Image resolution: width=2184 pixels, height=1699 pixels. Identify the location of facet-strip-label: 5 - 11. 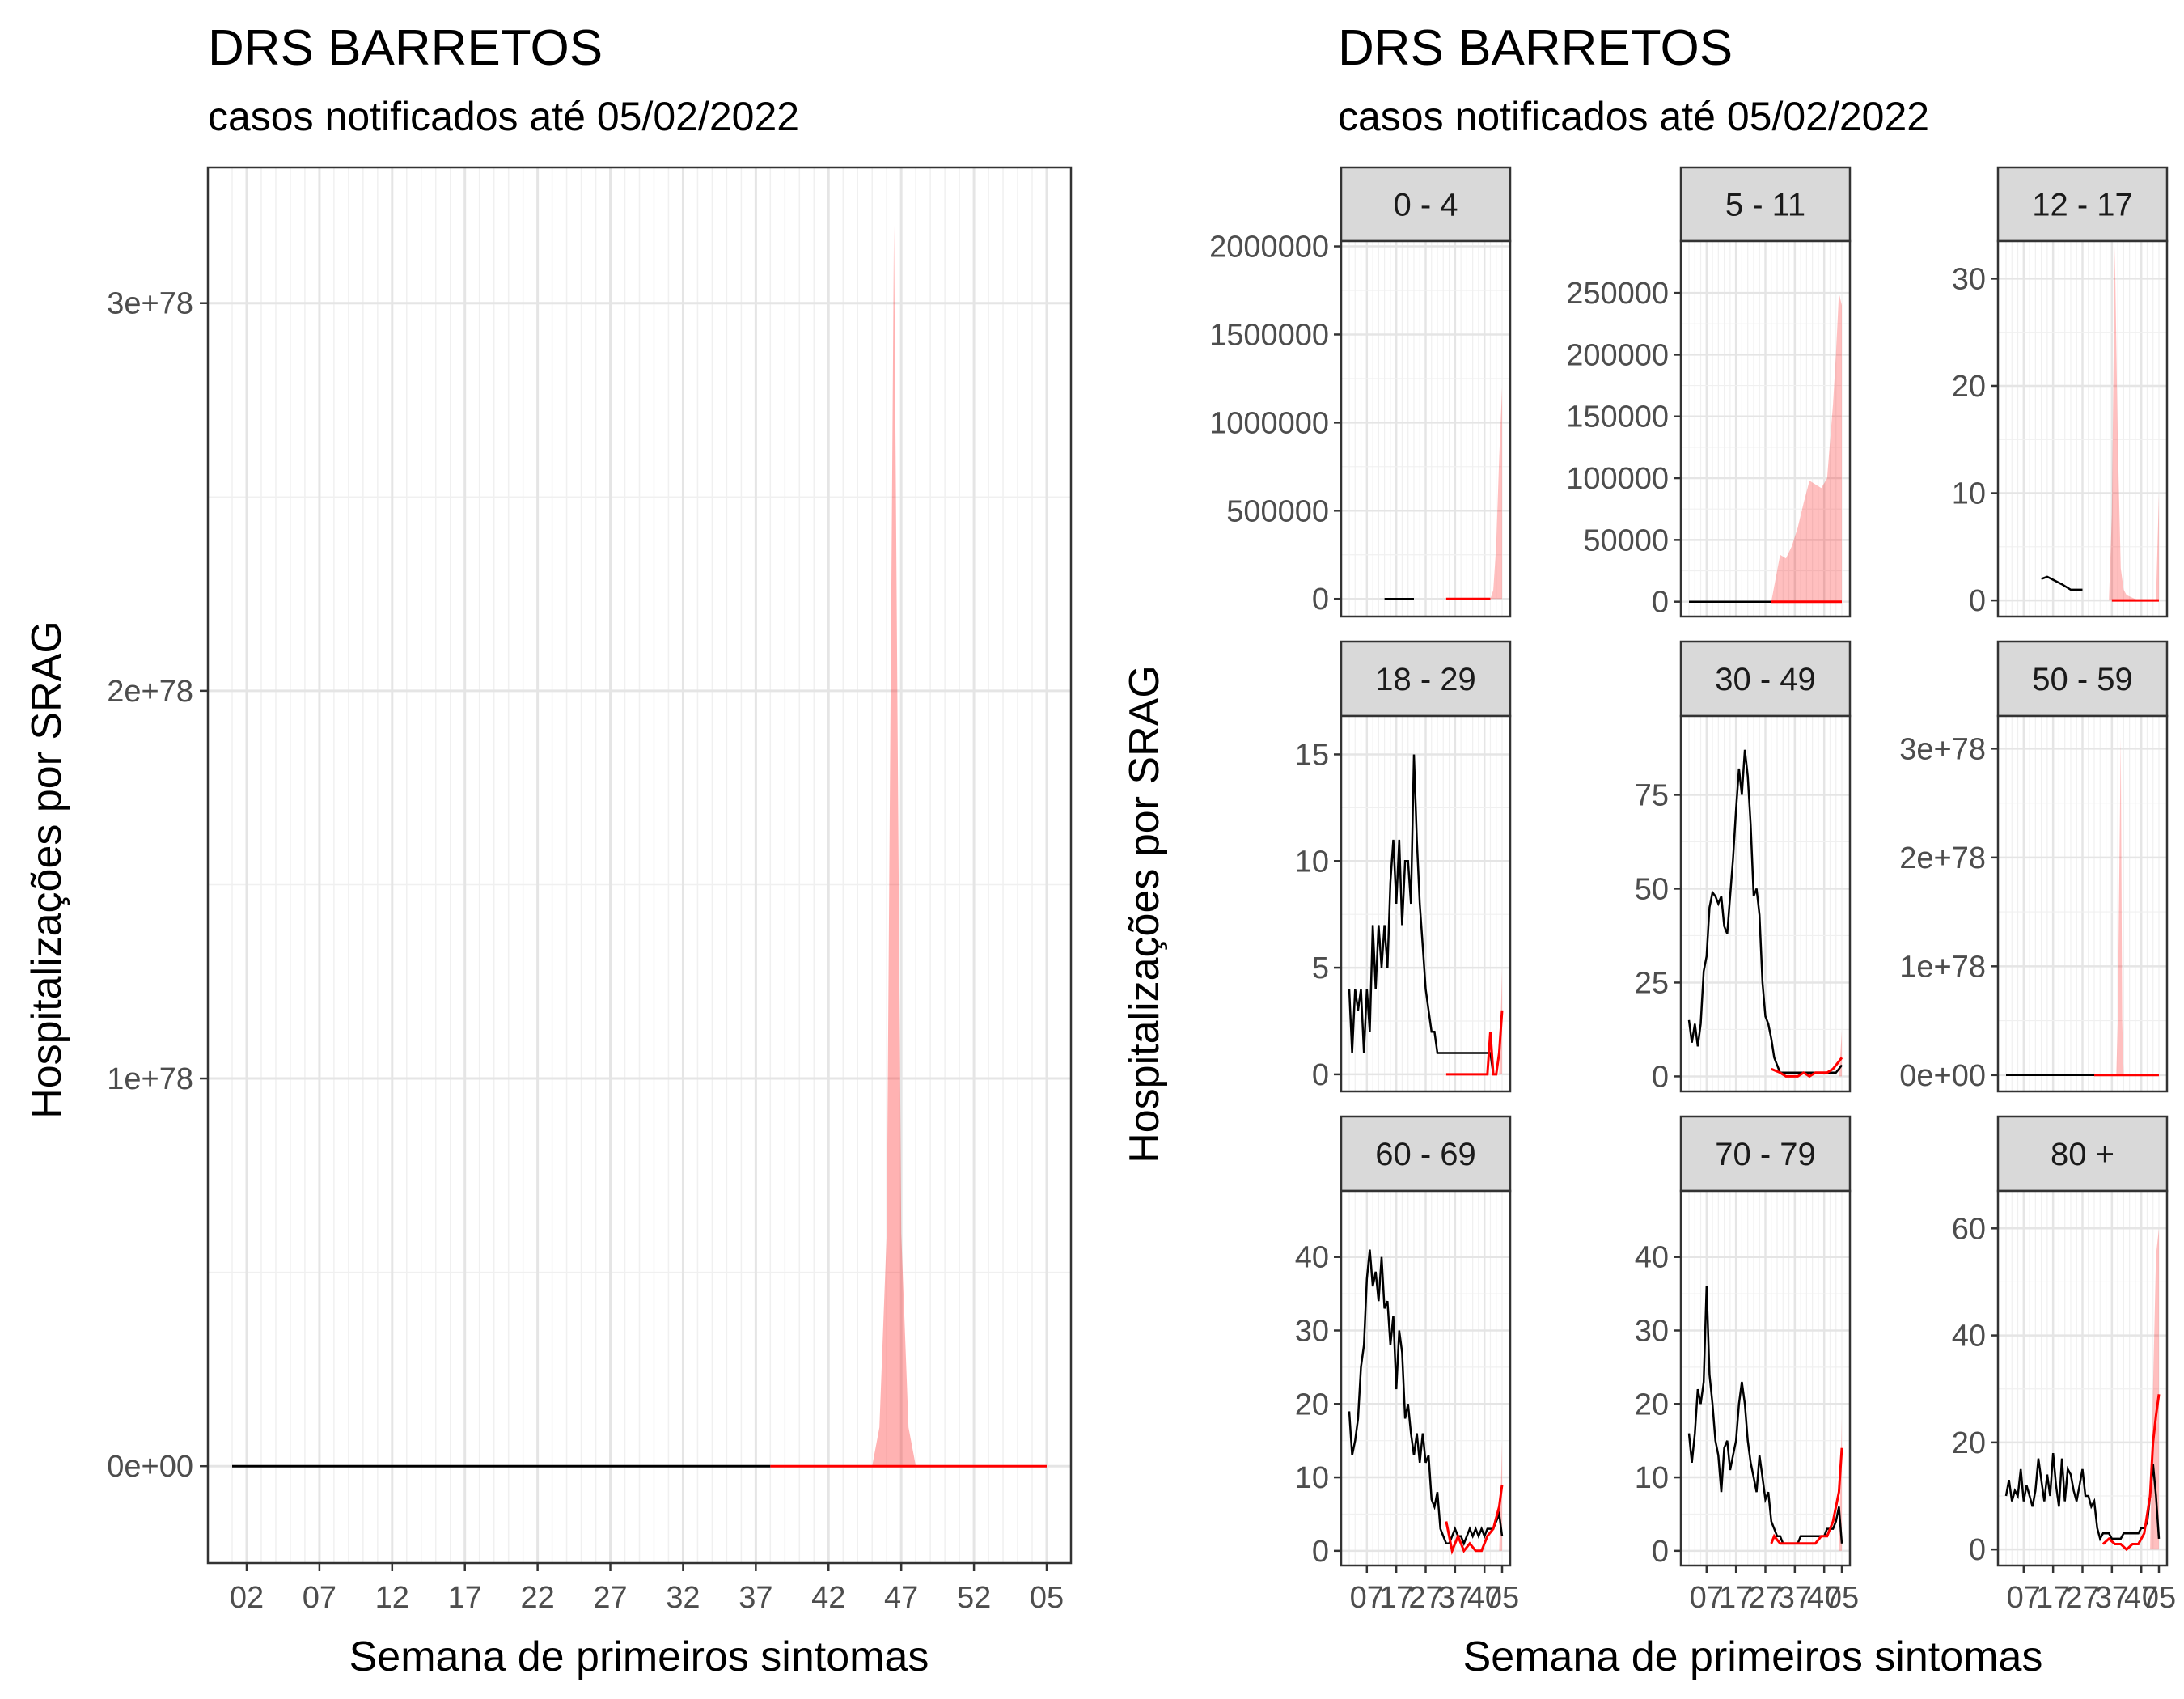
(1765, 205).